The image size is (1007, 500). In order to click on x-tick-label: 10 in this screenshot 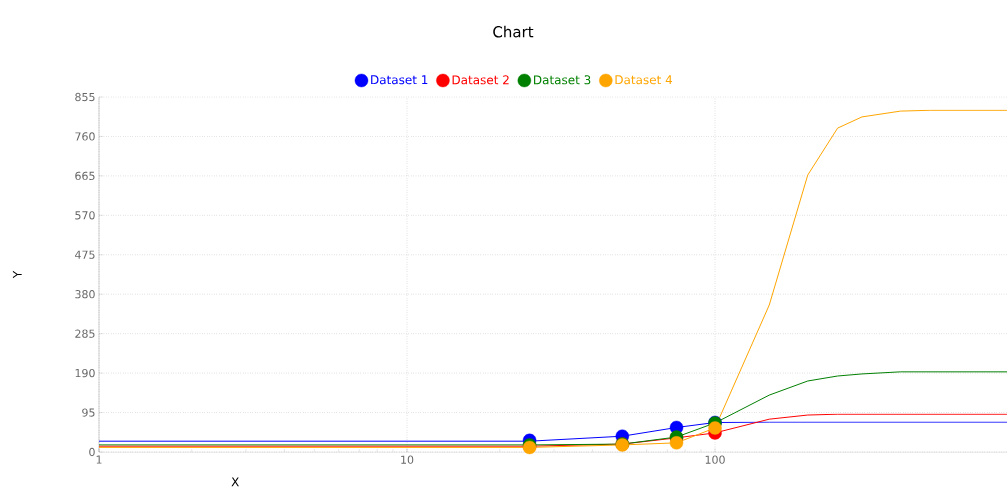, I will do `click(407, 459)`.